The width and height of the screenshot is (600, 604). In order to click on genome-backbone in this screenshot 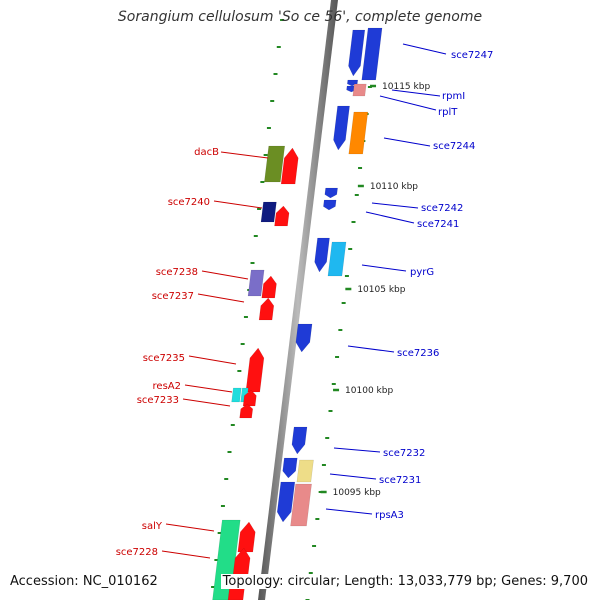, I will do `click(298, 300)`.